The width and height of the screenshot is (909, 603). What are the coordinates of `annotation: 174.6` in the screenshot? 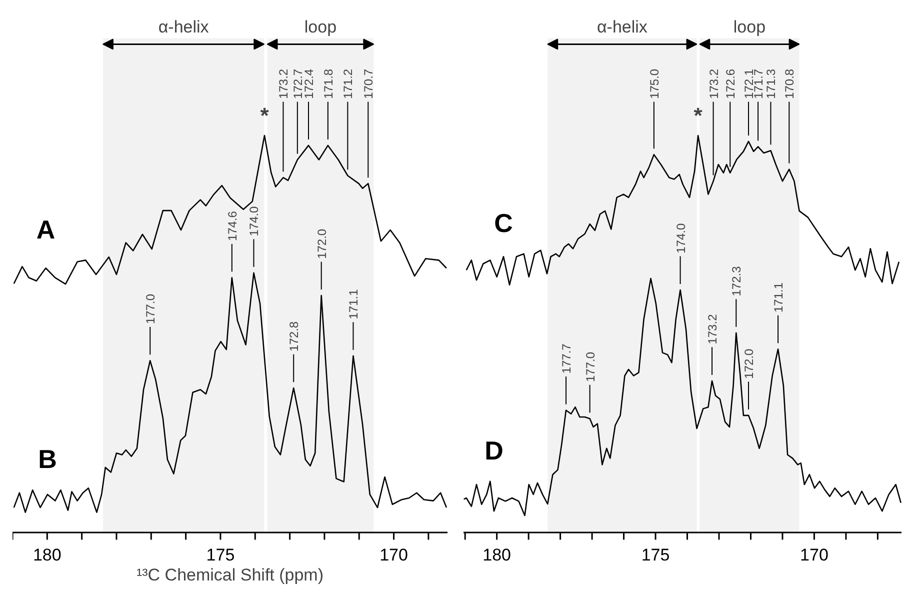 It's located at (232, 226).